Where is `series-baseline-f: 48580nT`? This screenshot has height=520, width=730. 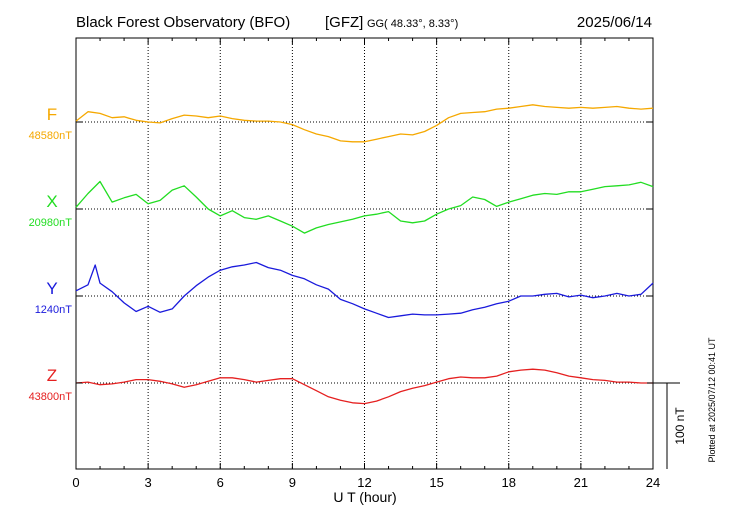 series-baseline-f: 48580nT is located at coordinates (51, 136).